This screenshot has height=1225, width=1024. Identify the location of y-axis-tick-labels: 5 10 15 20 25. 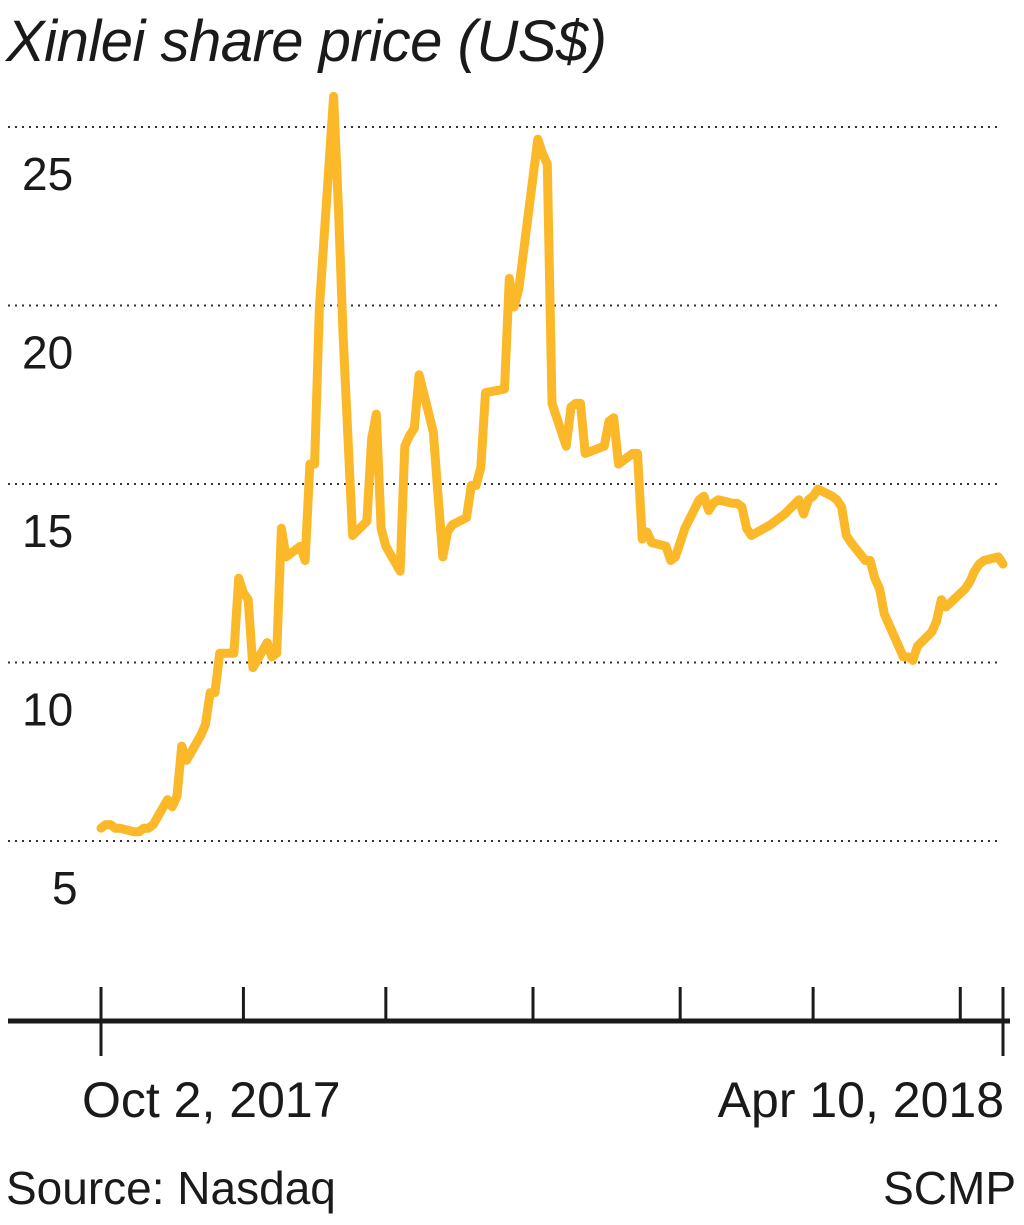
(50, 531).